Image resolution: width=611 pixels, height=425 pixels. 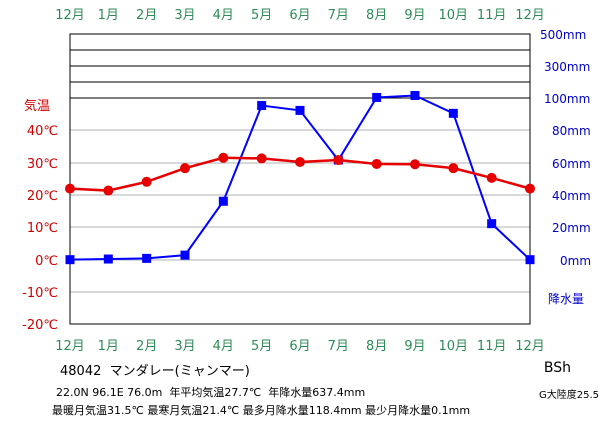 I want to click on precip-tick-300: 300mm, so click(x=567, y=67).